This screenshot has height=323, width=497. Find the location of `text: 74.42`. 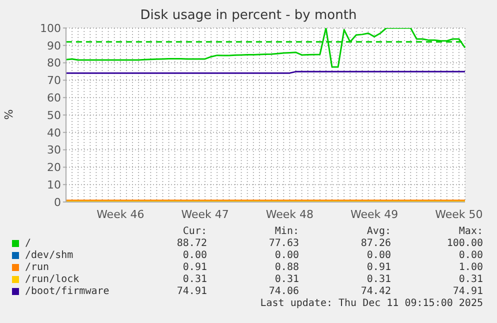

text: 74.42 is located at coordinates (375, 291).